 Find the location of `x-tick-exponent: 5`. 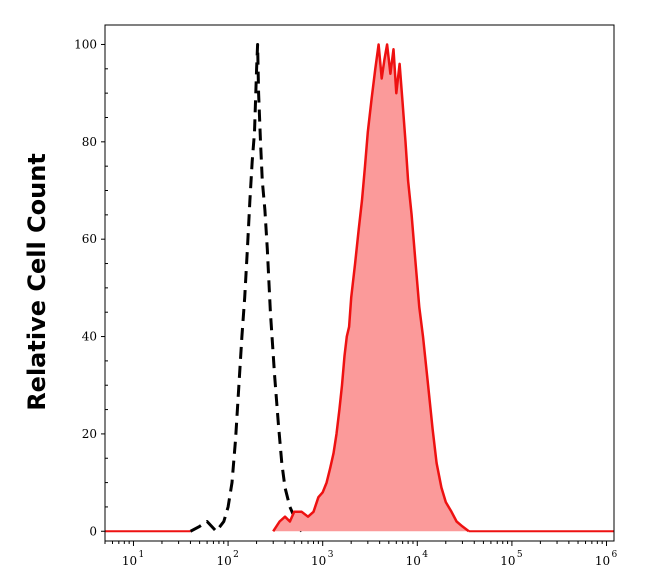

x-tick-exponent: 5 is located at coordinates (520, 555).